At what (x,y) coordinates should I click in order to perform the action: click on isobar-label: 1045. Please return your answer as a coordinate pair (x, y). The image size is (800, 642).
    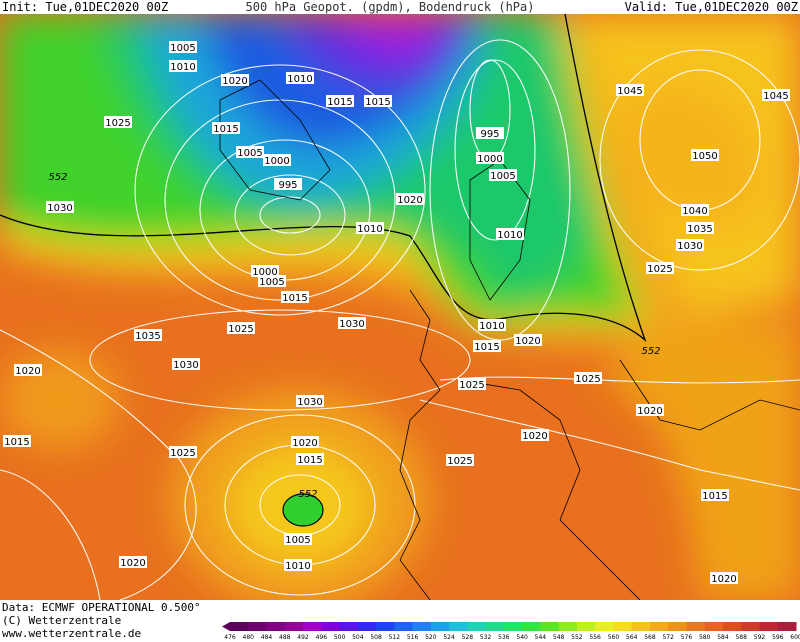
    Looking at the image, I should click on (629, 91).